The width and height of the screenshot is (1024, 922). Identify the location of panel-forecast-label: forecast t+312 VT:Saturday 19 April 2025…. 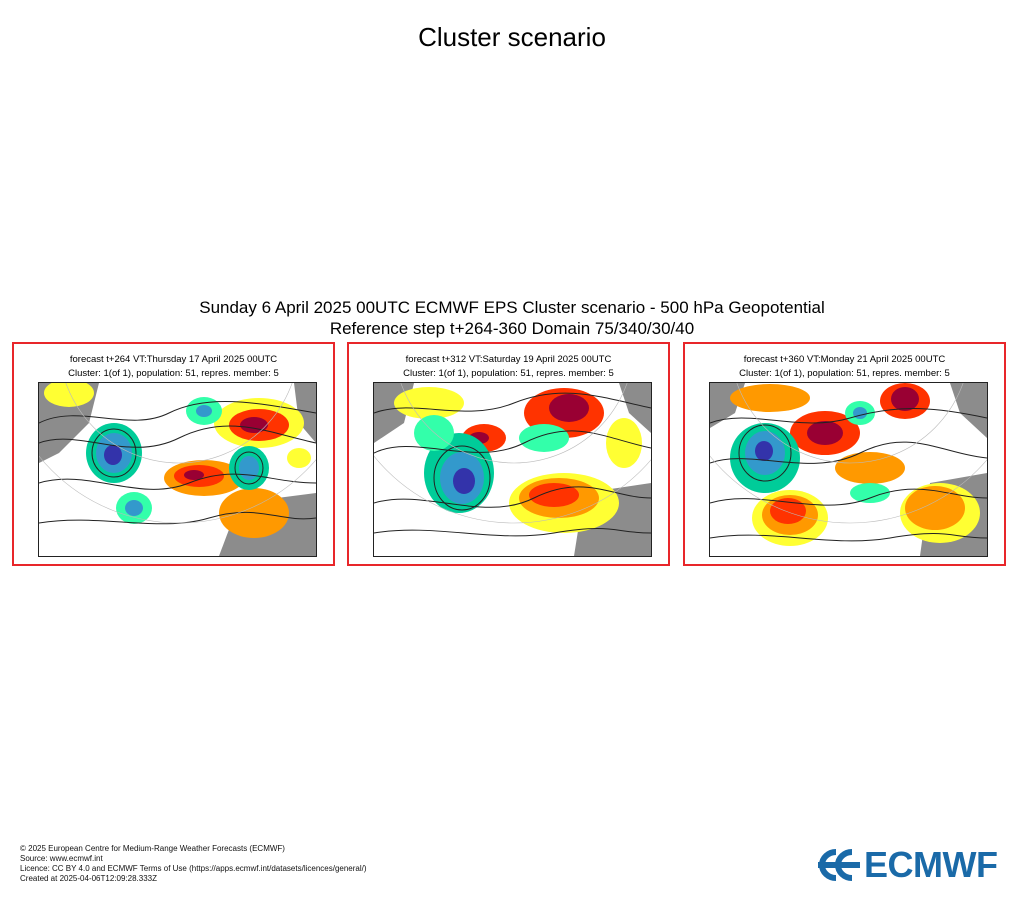
(508, 359).